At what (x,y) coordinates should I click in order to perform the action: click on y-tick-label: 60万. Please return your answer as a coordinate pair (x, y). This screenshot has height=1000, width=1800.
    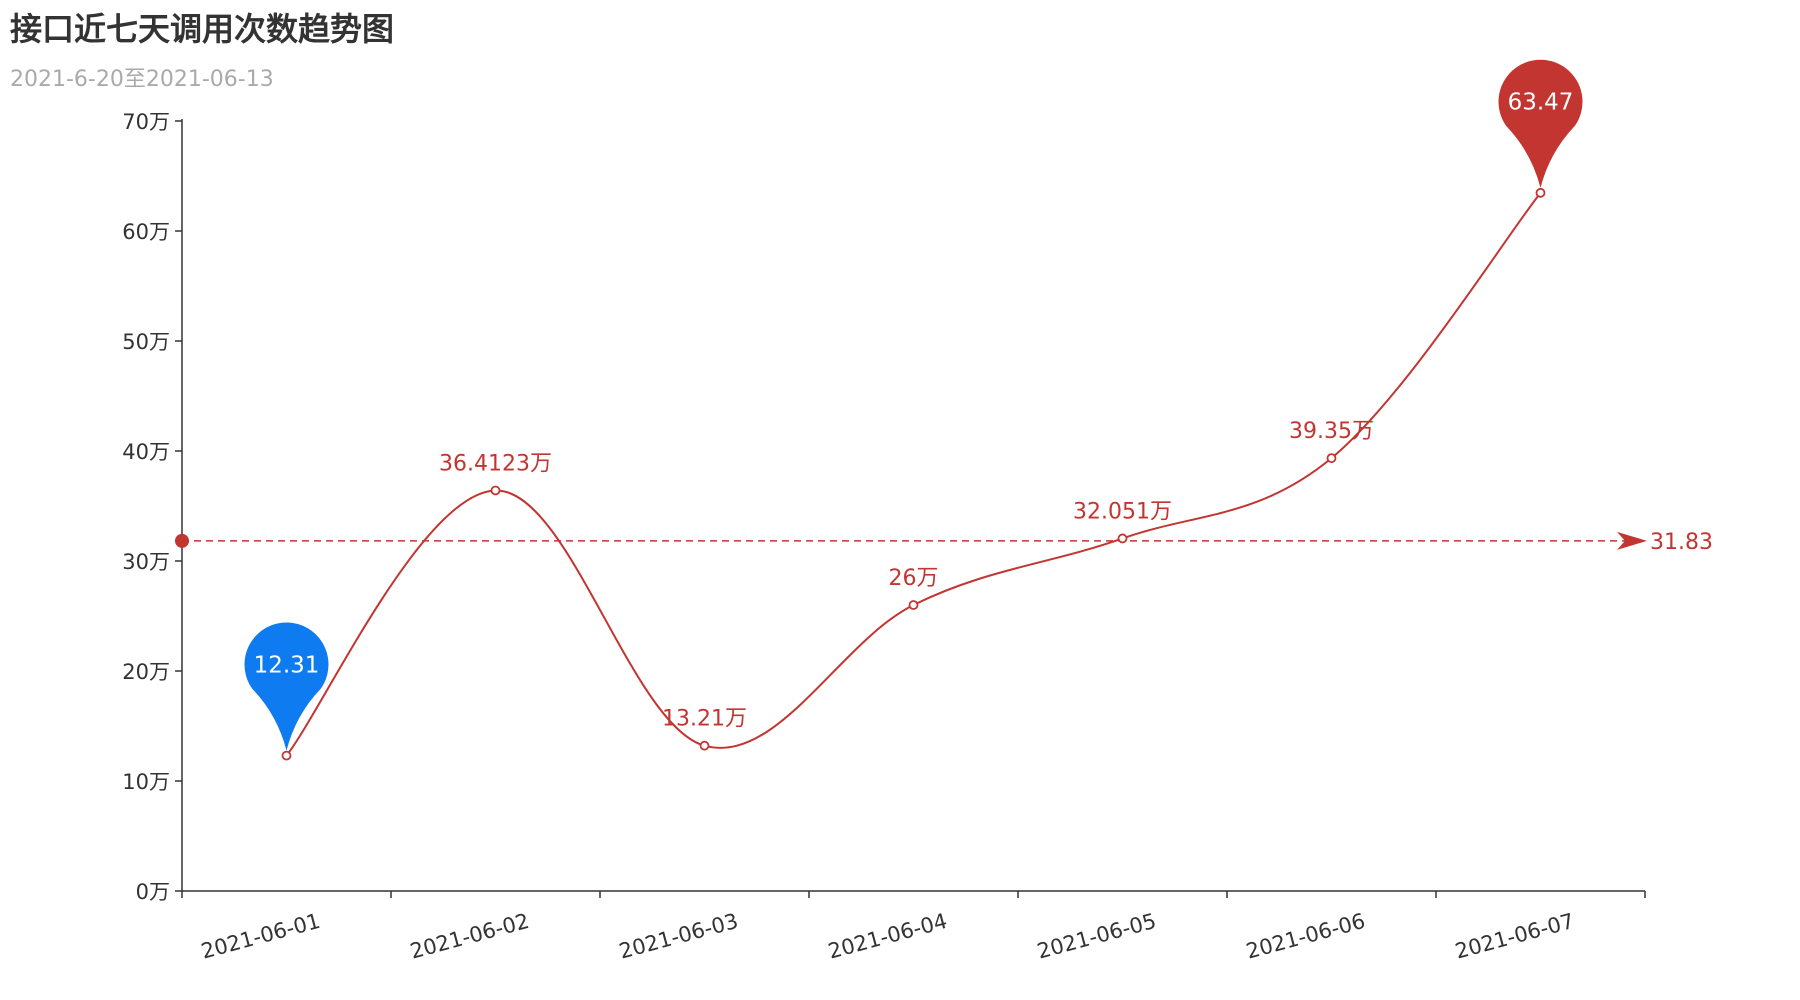
    Looking at the image, I should click on (146, 232).